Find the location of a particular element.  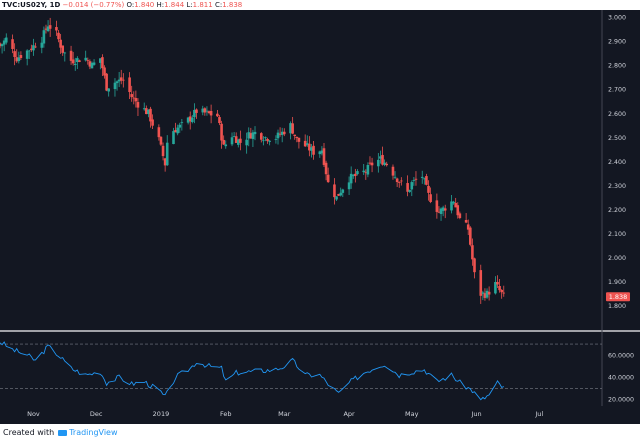

price-tick-label: 2.200 is located at coordinates (617, 210).